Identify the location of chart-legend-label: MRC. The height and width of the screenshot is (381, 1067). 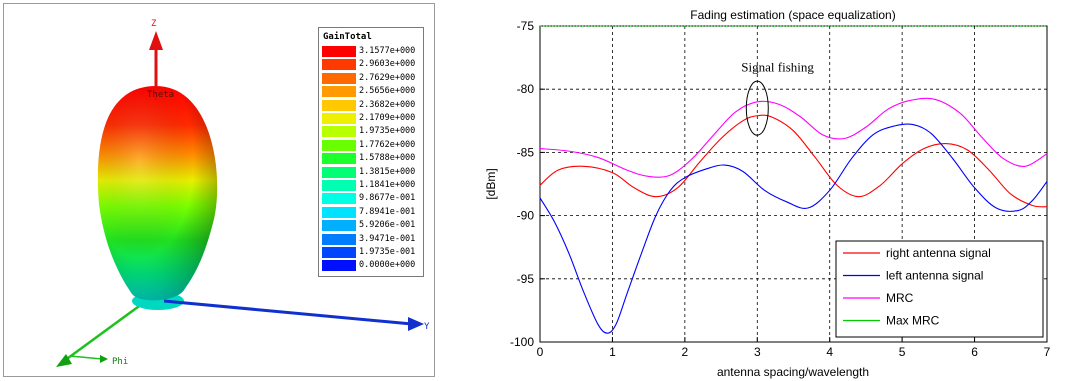
(900, 298).